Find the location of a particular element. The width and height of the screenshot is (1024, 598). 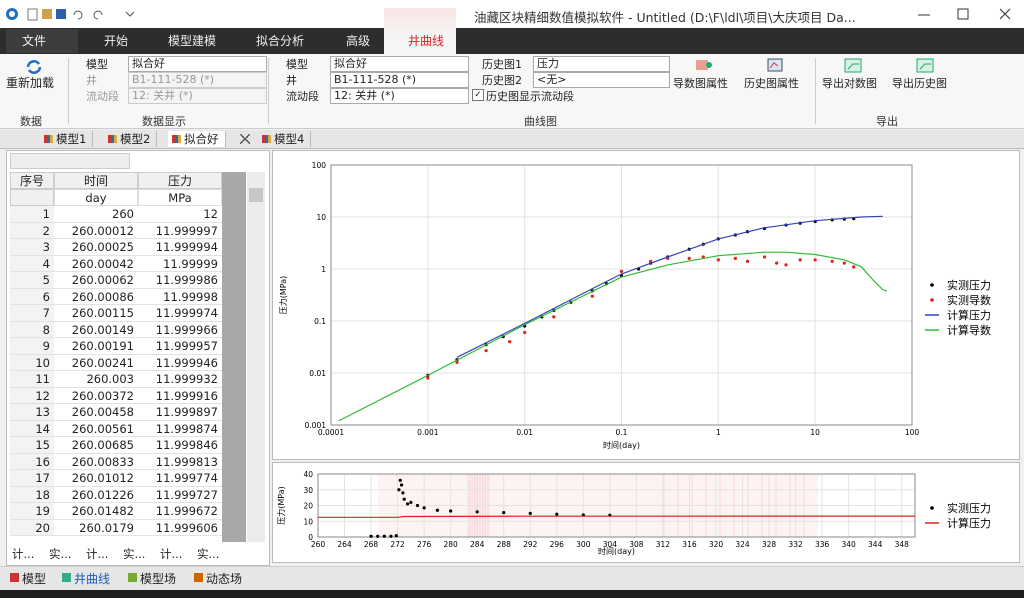

bottom-frame is located at coordinates (512, 594).